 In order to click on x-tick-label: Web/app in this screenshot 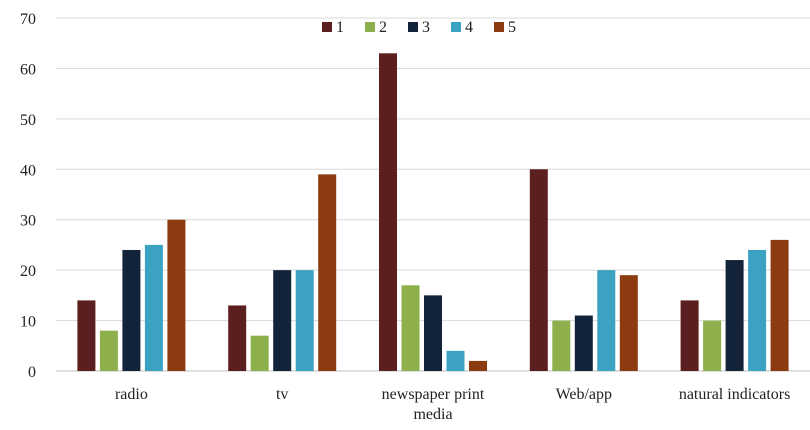, I will do `click(584, 394)`.